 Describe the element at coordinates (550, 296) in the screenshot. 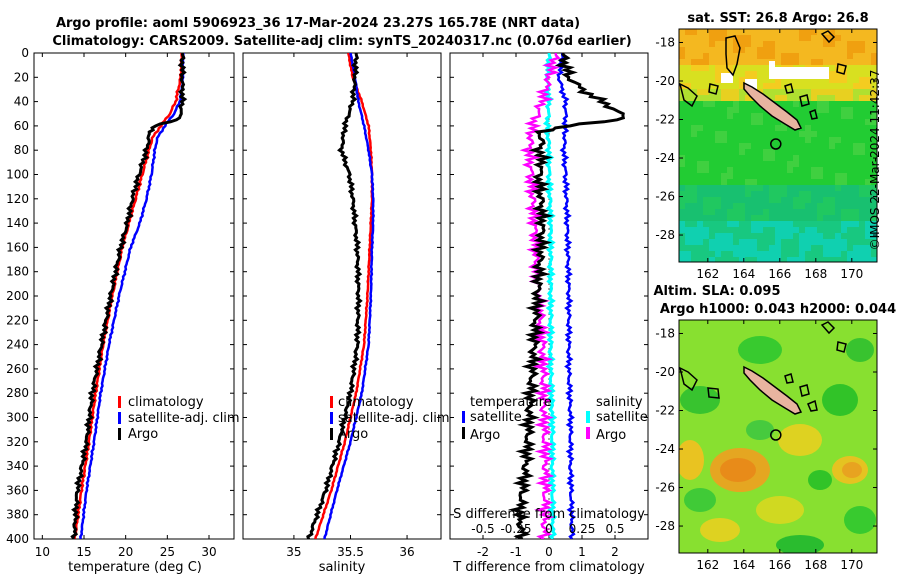

I see `salinity-satellite-diff-line` at that location.